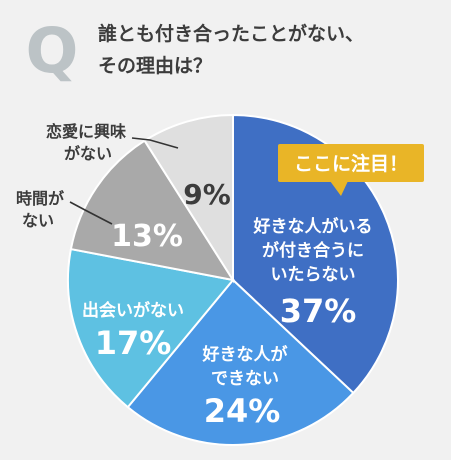 The width and height of the screenshot is (451, 460). Describe the element at coordinates (86, 131) in the screenshot. I see `slice-5-label-line-1: 恋愛に興味` at that location.